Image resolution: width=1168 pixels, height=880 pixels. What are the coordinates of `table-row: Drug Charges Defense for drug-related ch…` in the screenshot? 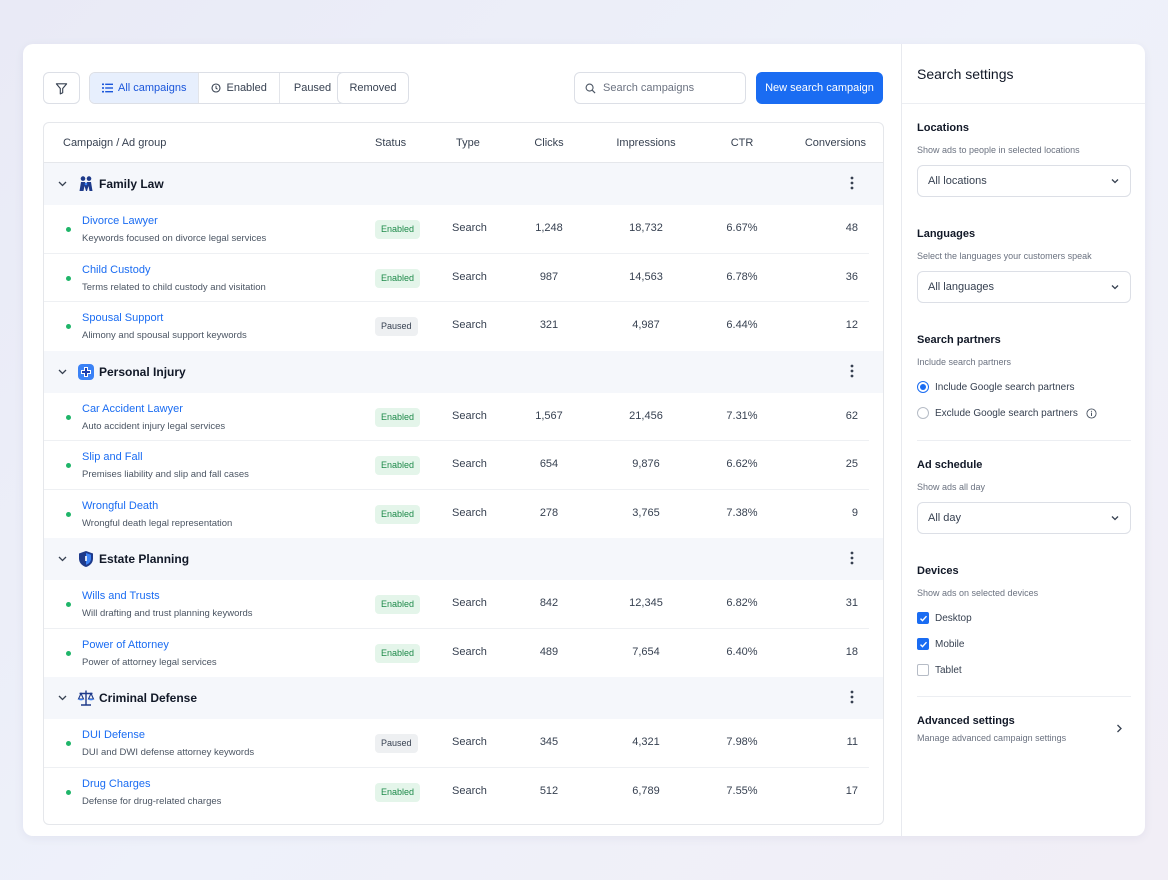 It's located at (456, 792).